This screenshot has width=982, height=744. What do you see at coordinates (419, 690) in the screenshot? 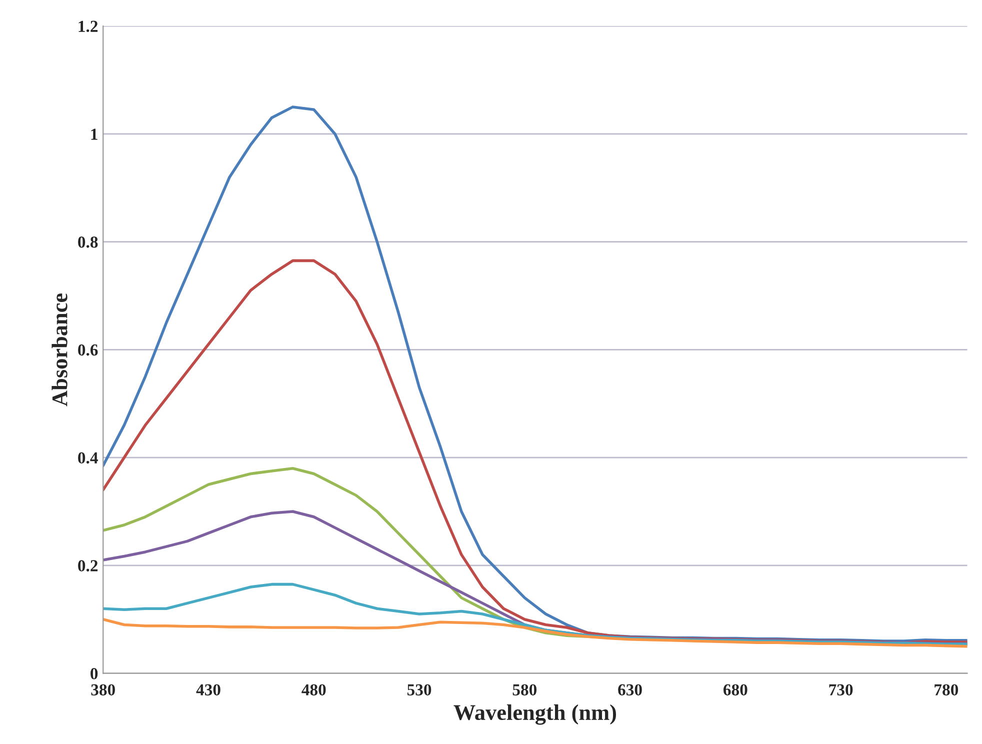
I see `x-tick-label: 530` at bounding box center [419, 690].